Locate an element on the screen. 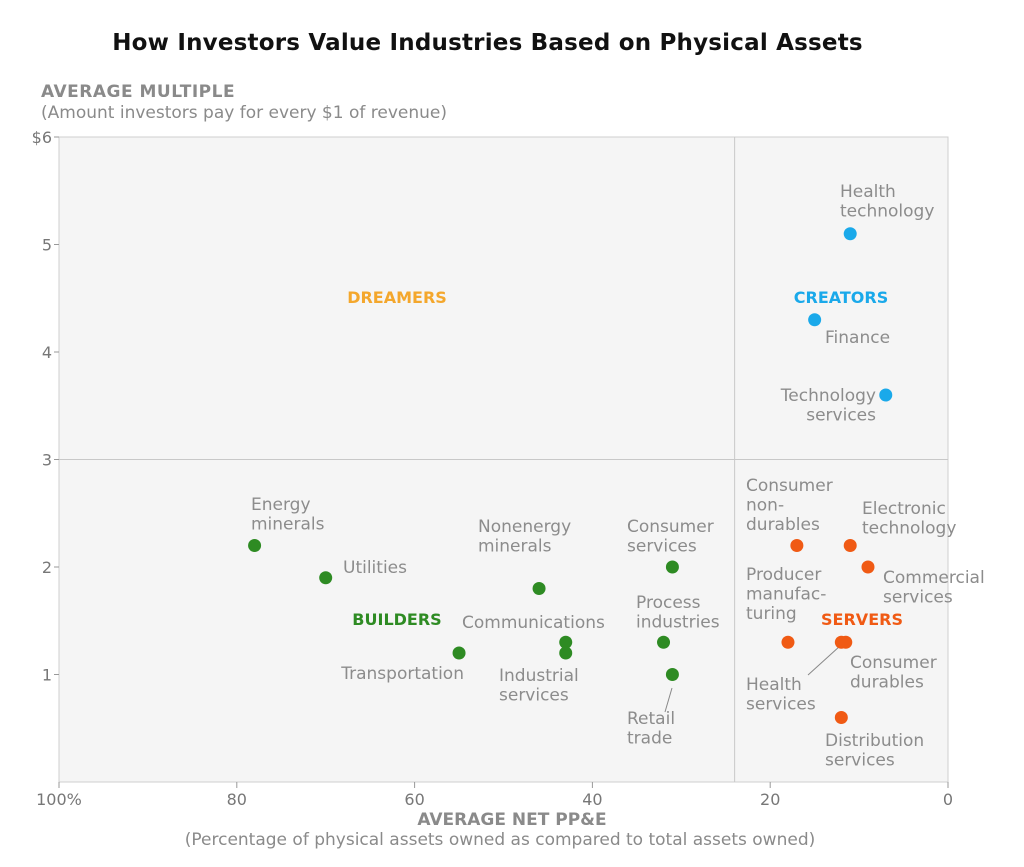 The height and width of the screenshot is (867, 1024). x-tick-label: 20 is located at coordinates (770, 799).